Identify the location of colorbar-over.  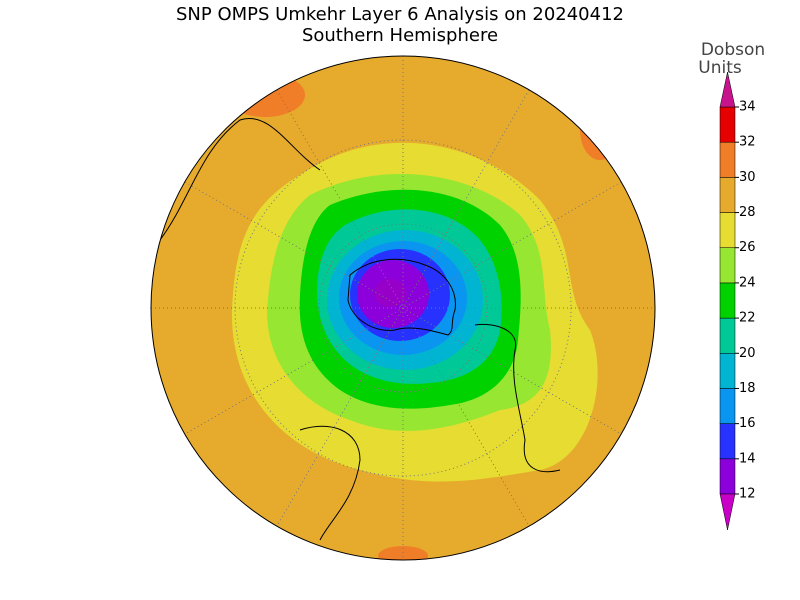
(727, 89).